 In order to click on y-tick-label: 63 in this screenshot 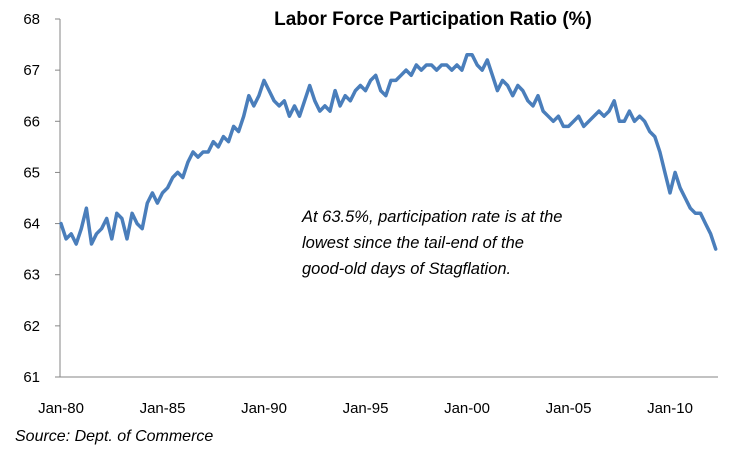, I will do `click(31, 275)`.